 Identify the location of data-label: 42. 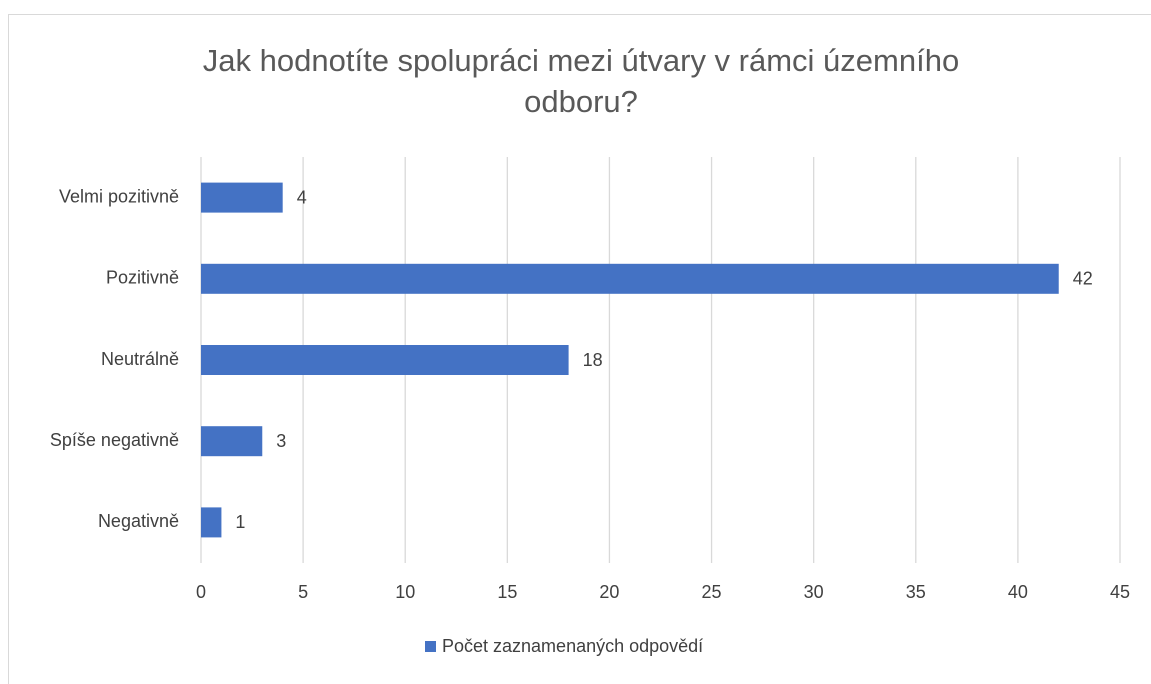
(1083, 279).